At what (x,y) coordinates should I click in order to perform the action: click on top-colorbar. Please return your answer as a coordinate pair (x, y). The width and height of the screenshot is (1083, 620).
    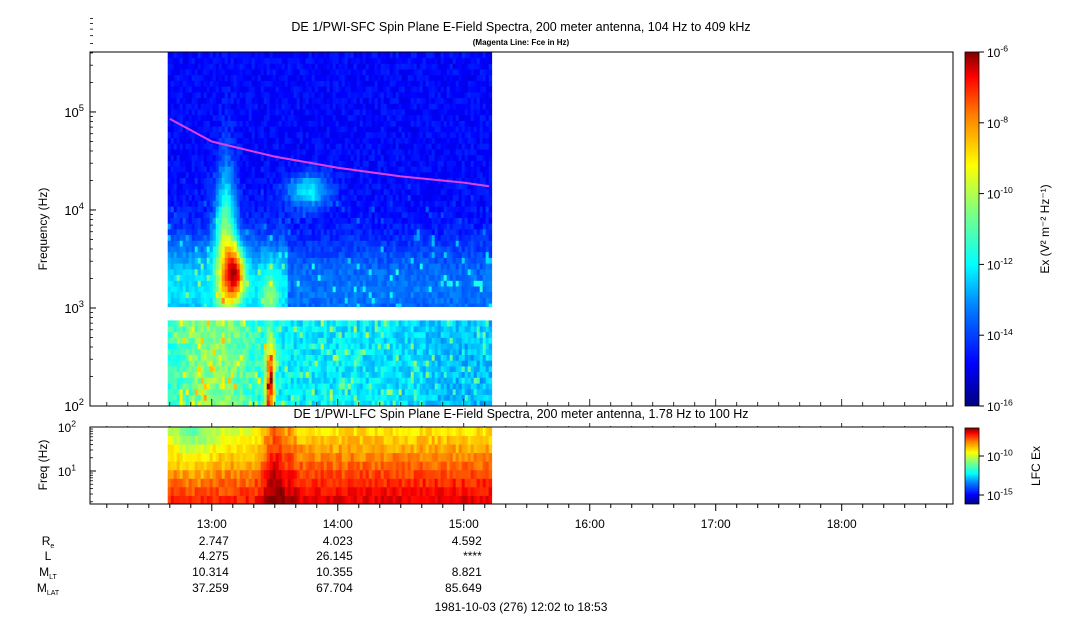
    Looking at the image, I should click on (972, 229).